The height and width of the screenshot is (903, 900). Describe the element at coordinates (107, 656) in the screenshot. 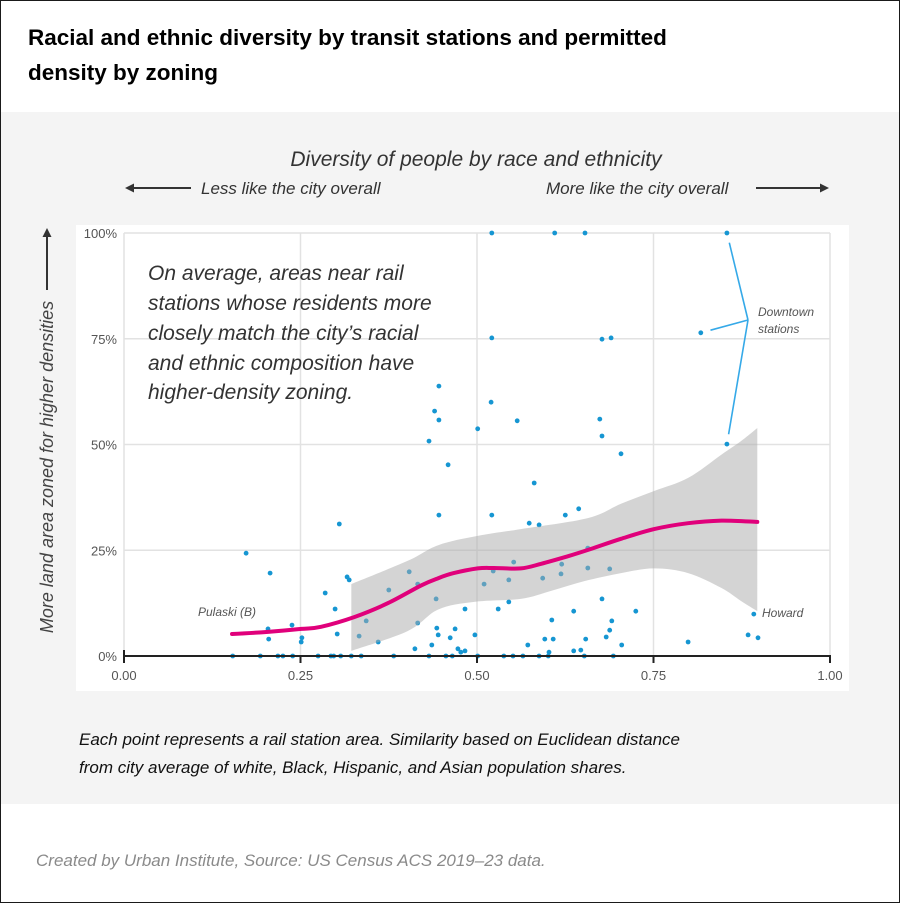

I see `y-tick-label: 0%` at that location.